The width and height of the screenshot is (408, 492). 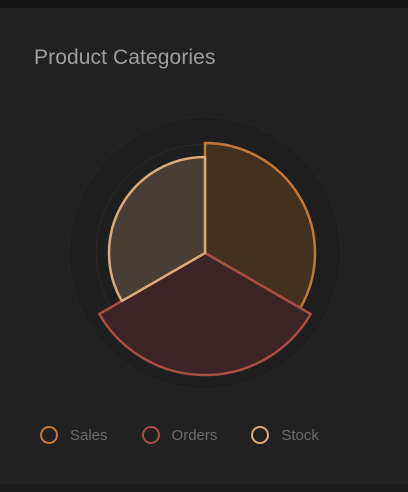 What do you see at coordinates (204, 4) in the screenshot?
I see `top-bar` at bounding box center [204, 4].